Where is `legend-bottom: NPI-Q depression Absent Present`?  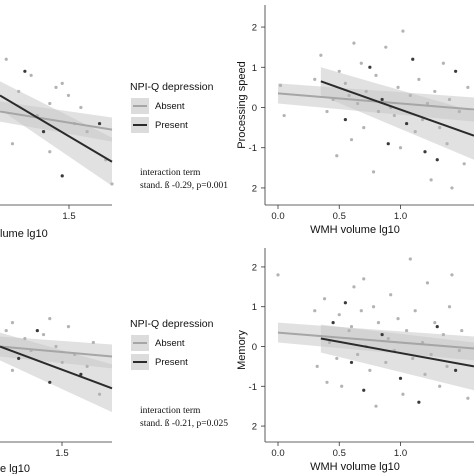
legend-bottom: NPI-Q depression Absent Present is located at coordinates (172, 344).